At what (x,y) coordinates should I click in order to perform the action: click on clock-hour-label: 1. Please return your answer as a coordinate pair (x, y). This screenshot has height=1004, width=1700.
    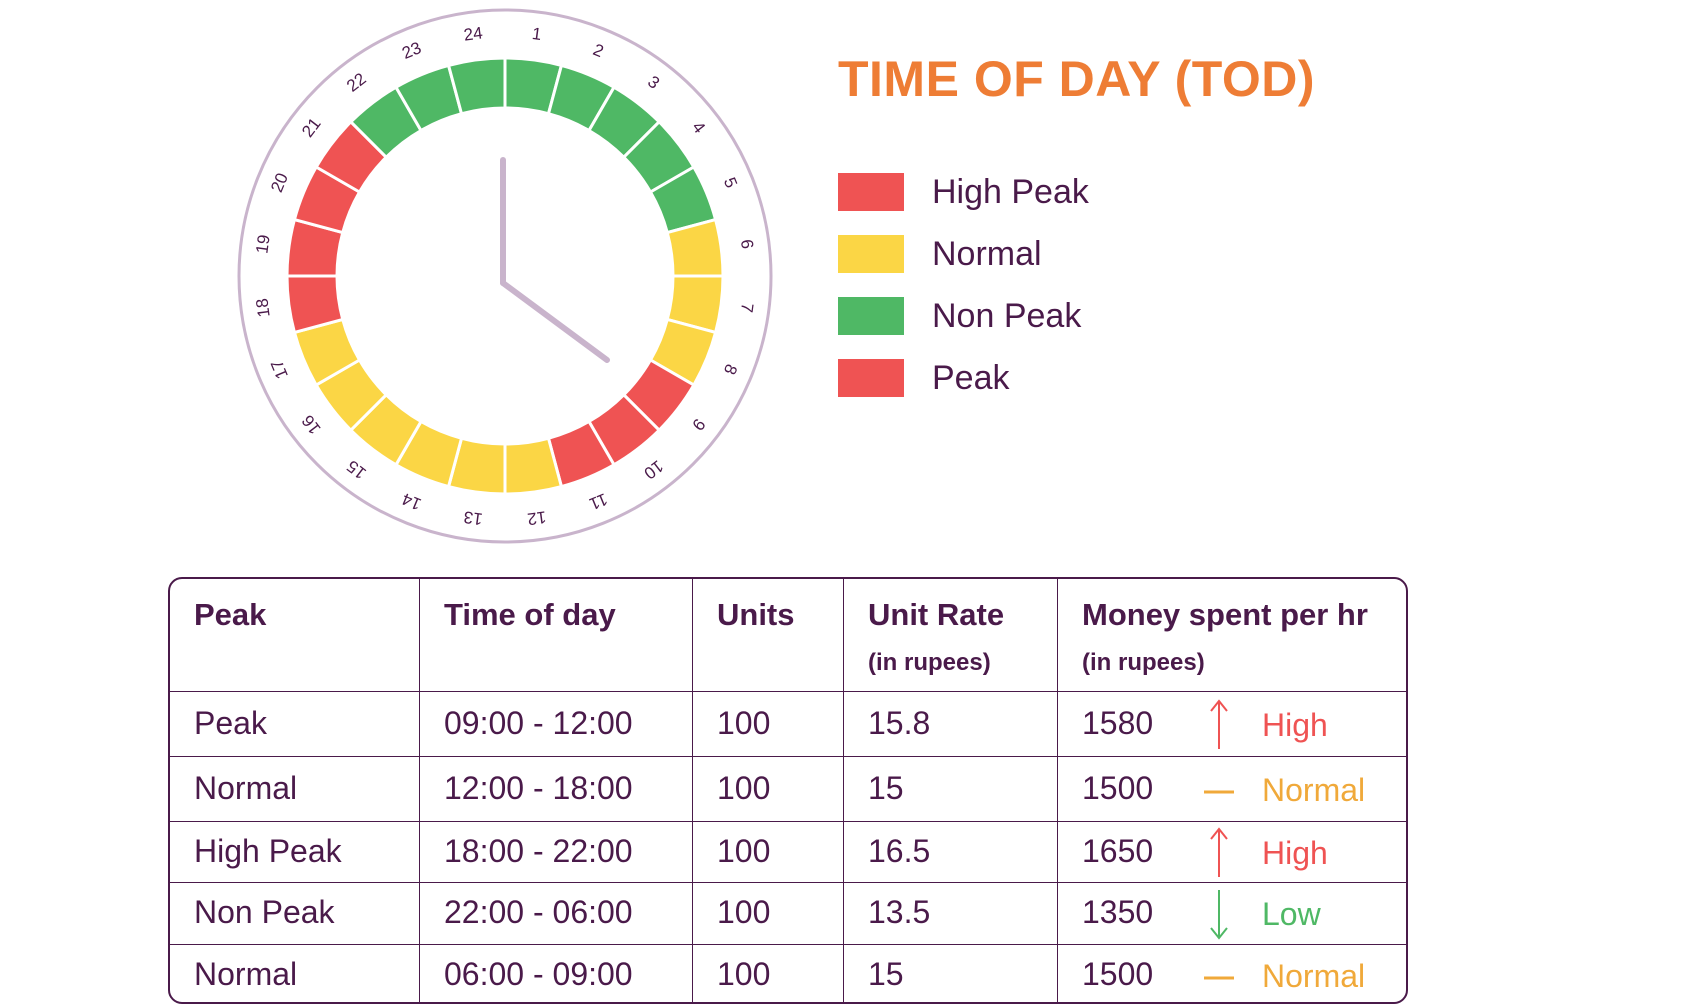
    Looking at the image, I should click on (537, 34).